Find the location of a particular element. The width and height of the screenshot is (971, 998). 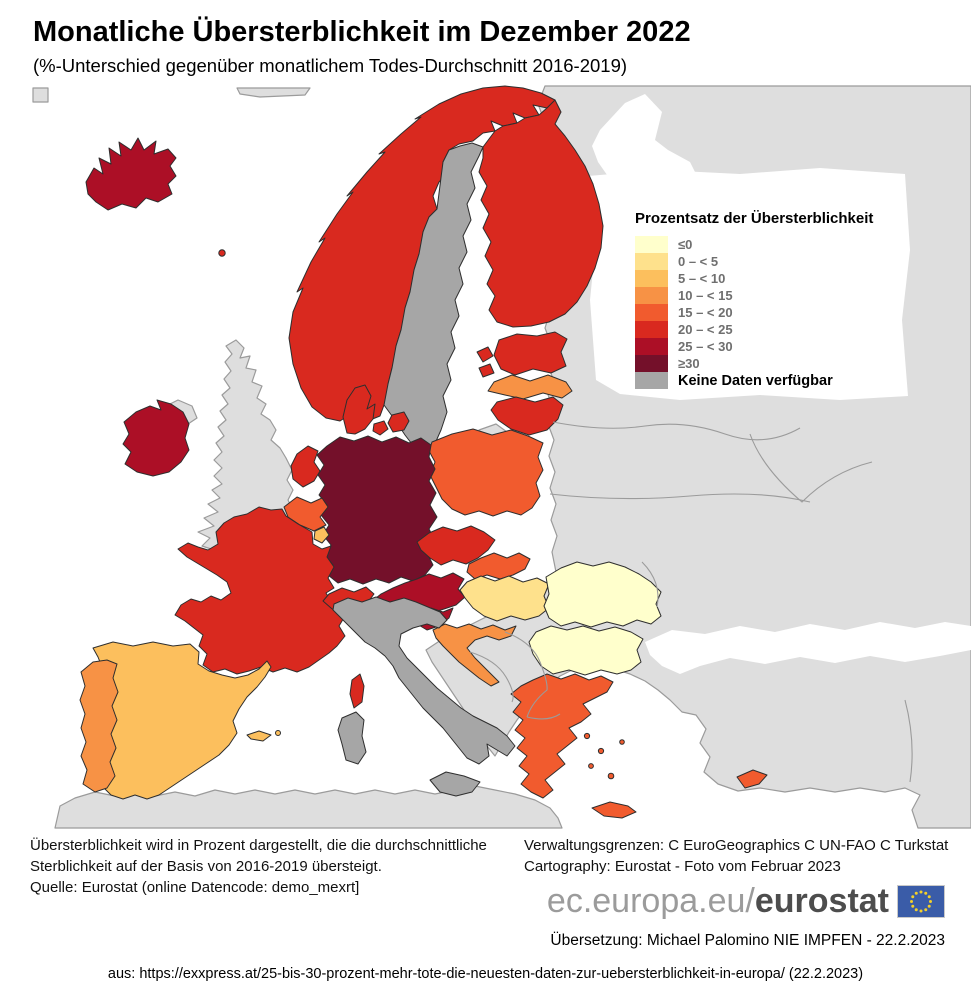

country-netherlands is located at coordinates (305, 466).